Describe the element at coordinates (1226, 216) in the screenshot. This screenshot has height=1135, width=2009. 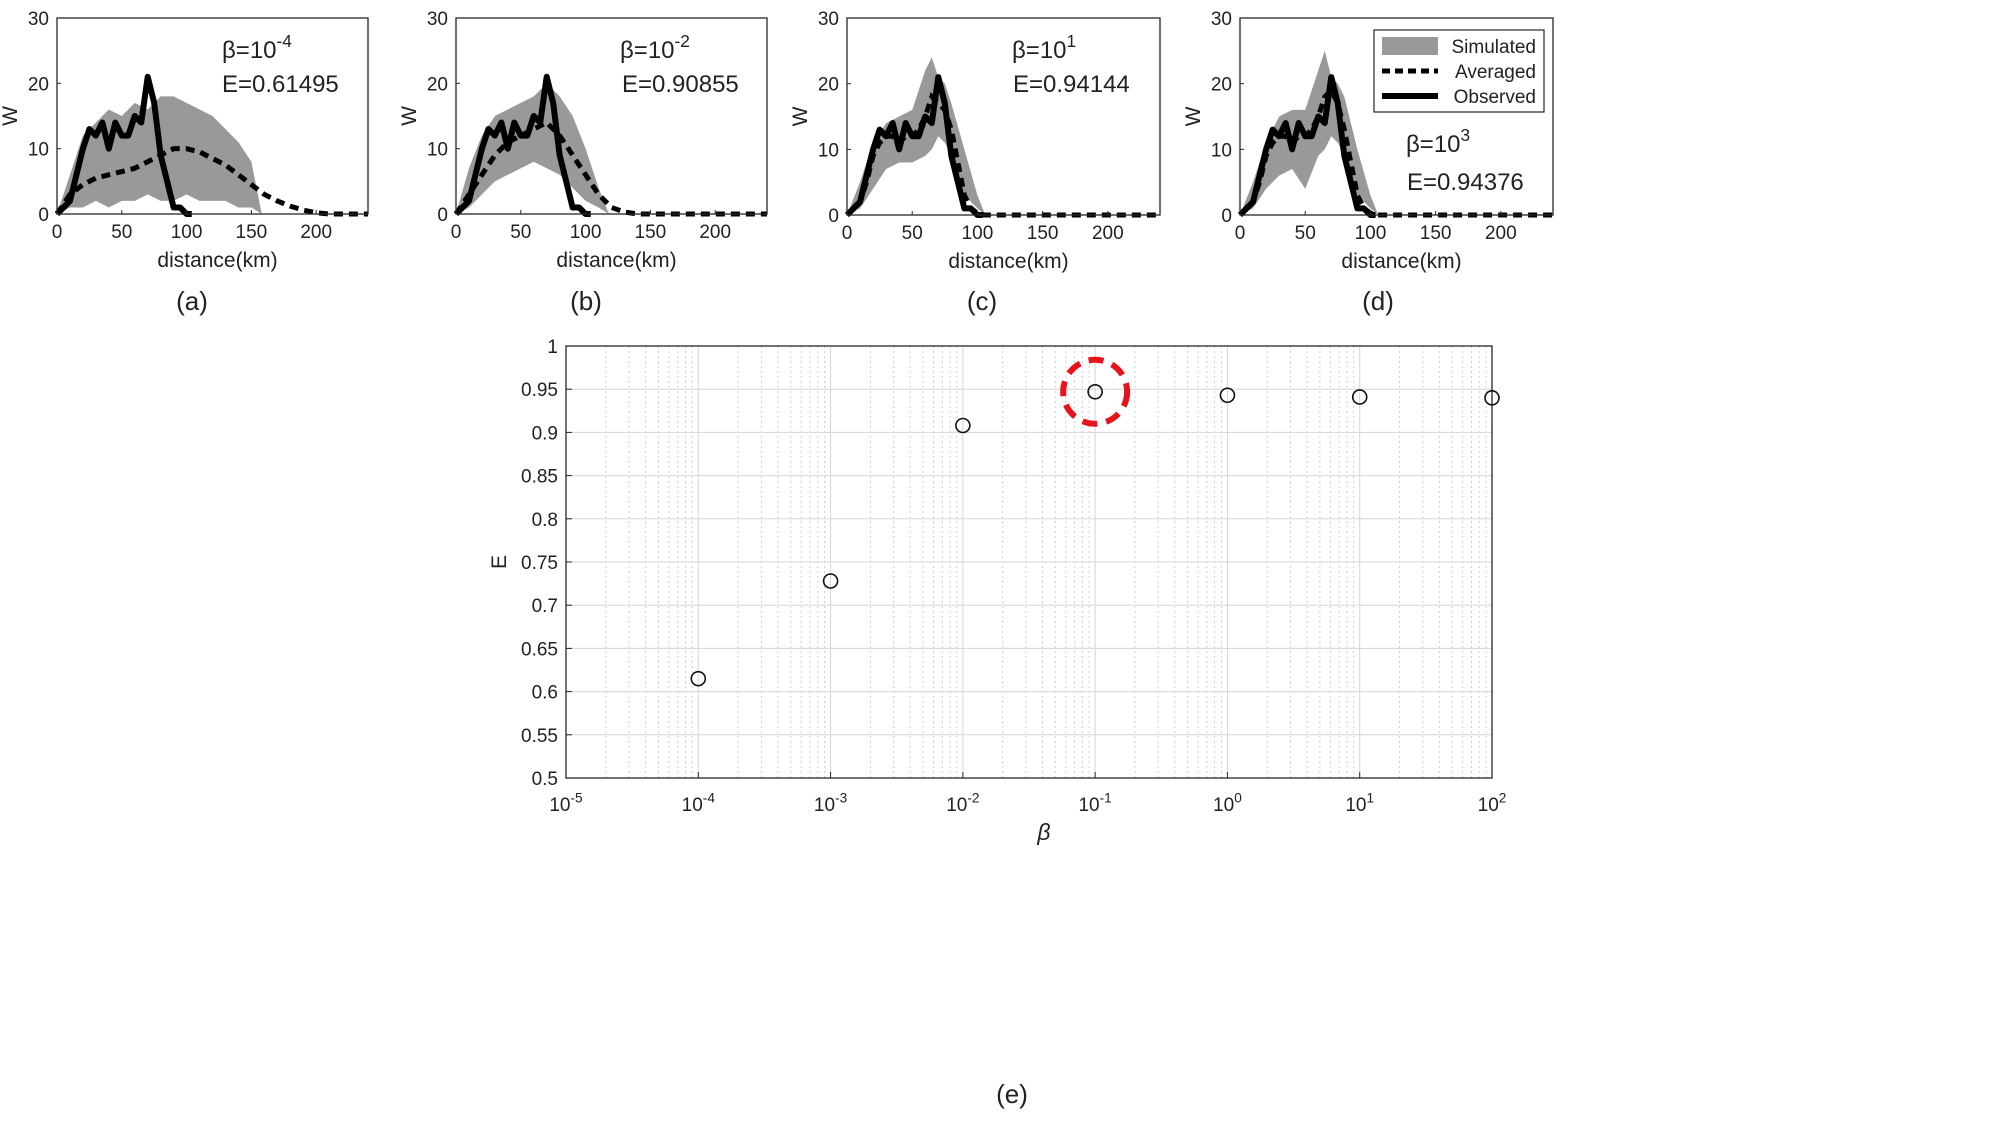
I see `panel-3-ytick-label: 0` at that location.